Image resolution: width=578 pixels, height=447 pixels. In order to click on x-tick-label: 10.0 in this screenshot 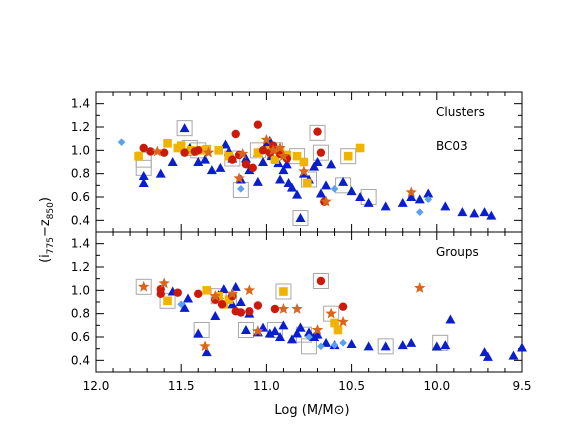, I will do `click(436, 386)`.